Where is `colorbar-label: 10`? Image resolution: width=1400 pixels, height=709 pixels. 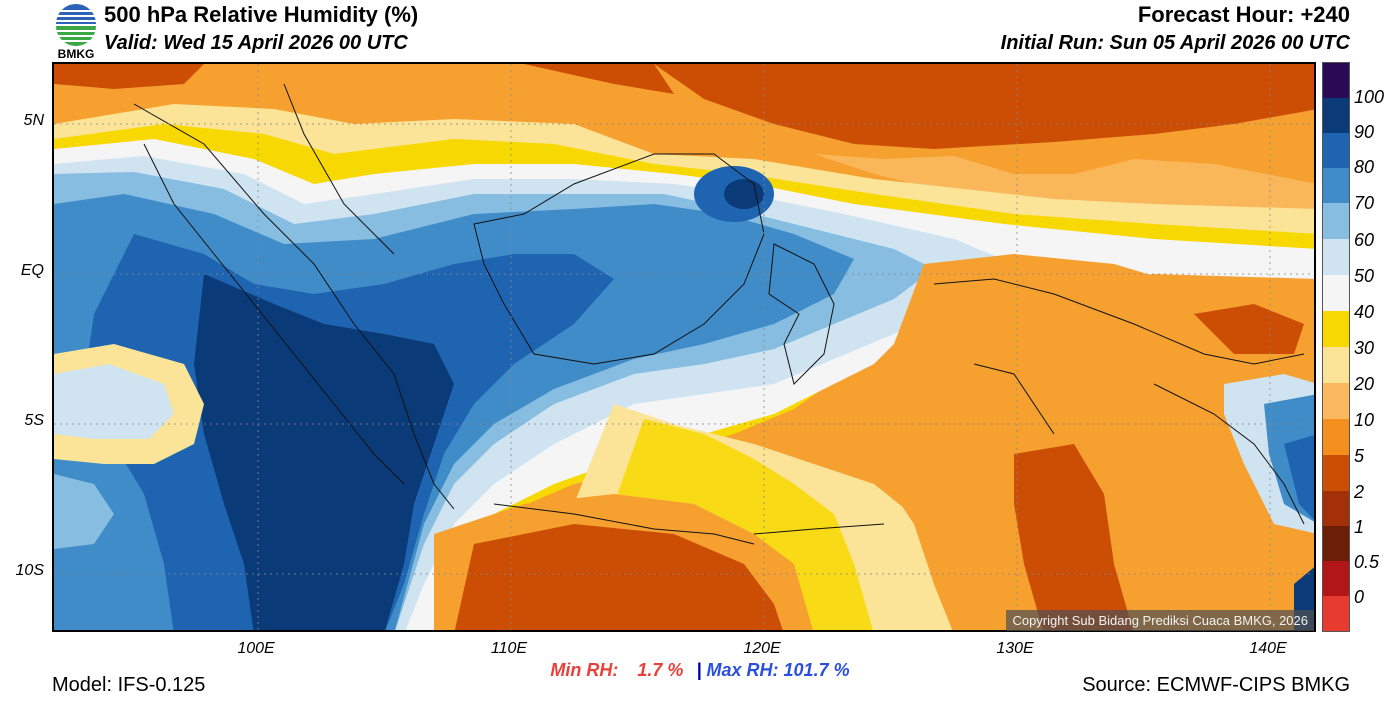
colorbar-label: 10 is located at coordinates (1364, 420).